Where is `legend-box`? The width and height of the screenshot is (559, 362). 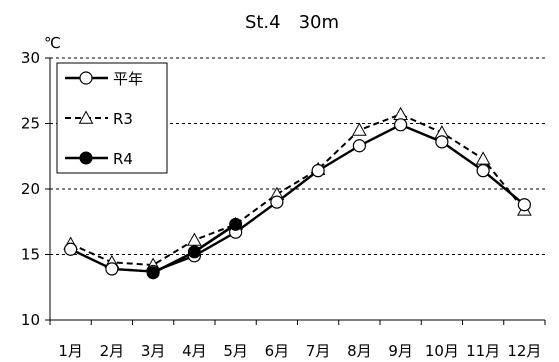 legend-box is located at coordinates (112, 118).